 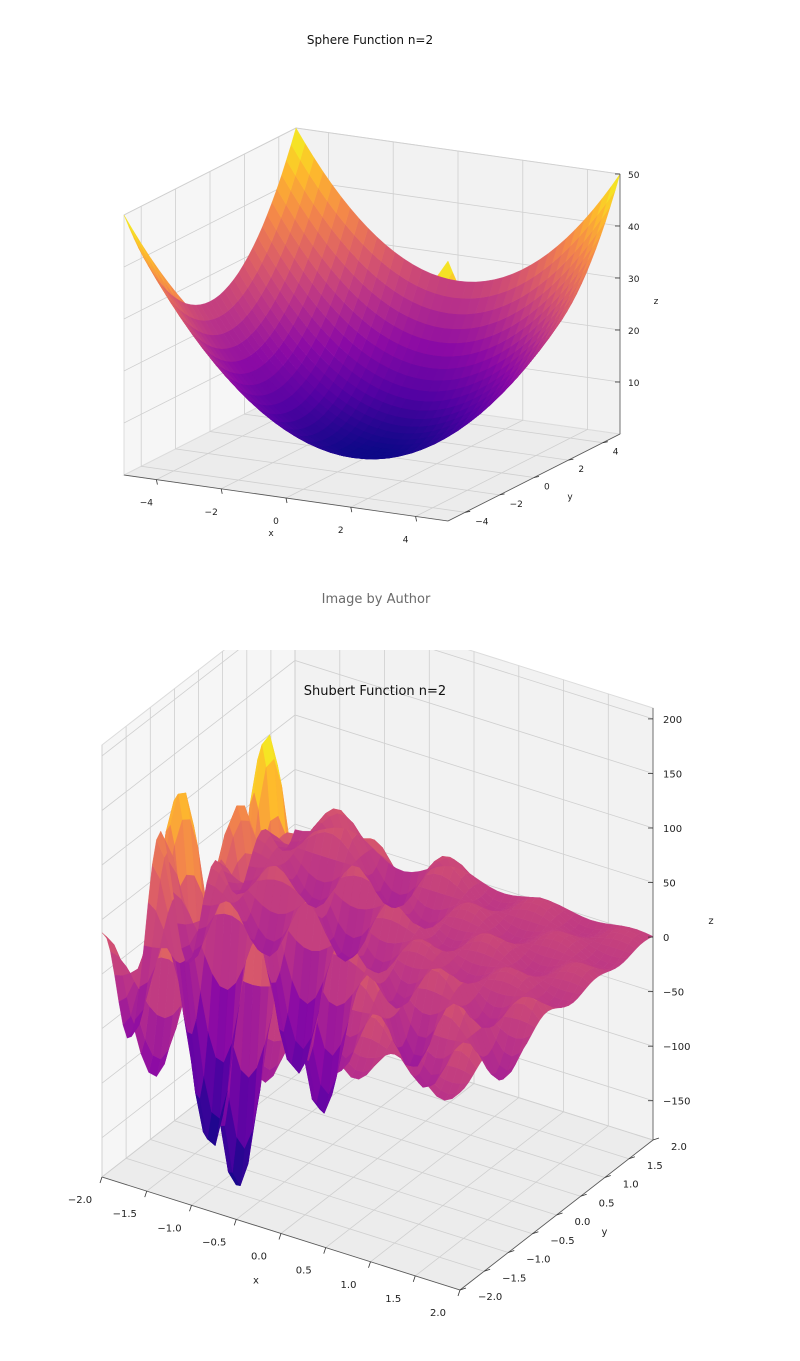 I want to click on shubert-x-axis-label: x, so click(x=256, y=1281).